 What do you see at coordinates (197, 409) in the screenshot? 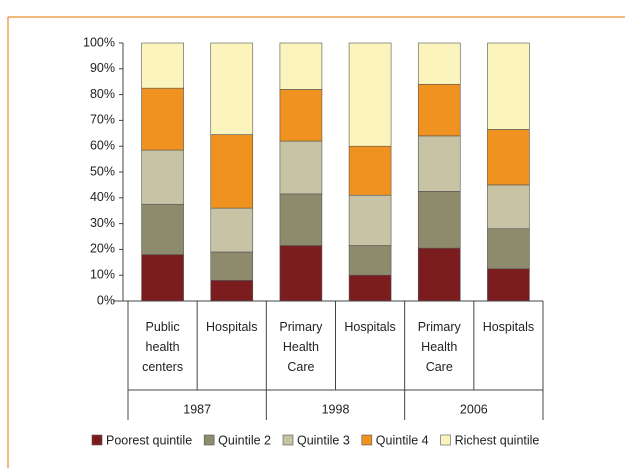
I see `group-label: 1987` at bounding box center [197, 409].